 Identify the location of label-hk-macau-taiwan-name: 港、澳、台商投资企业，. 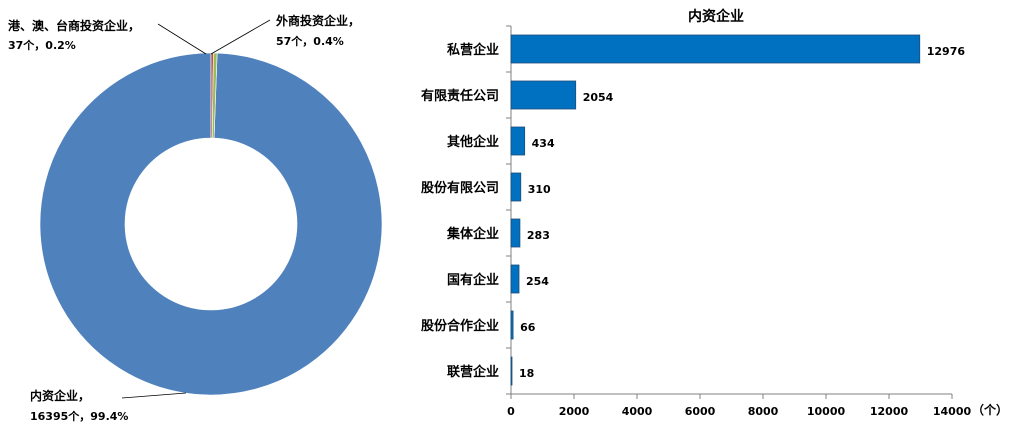
(74, 25).